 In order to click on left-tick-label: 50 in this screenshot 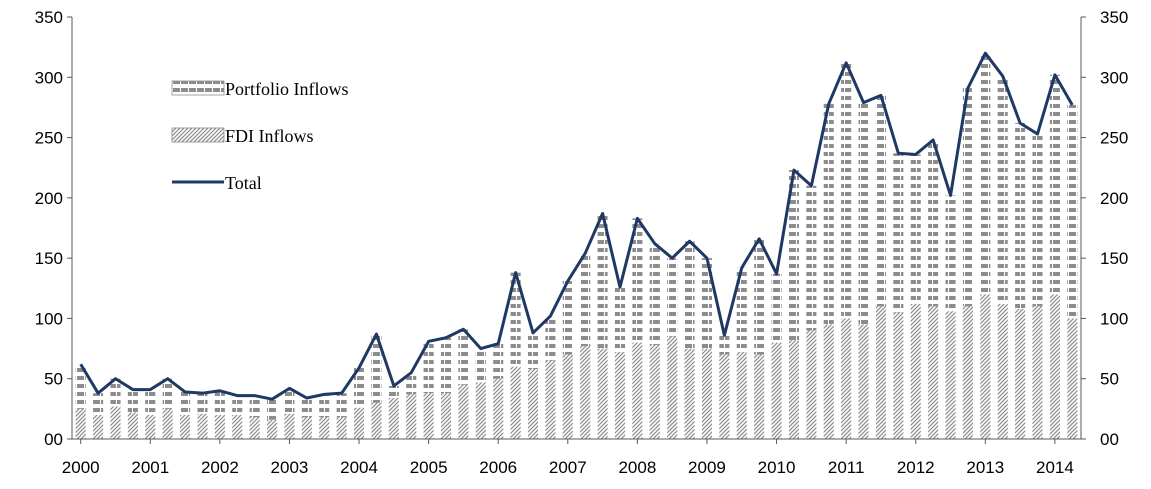, I will do `click(53, 379)`.